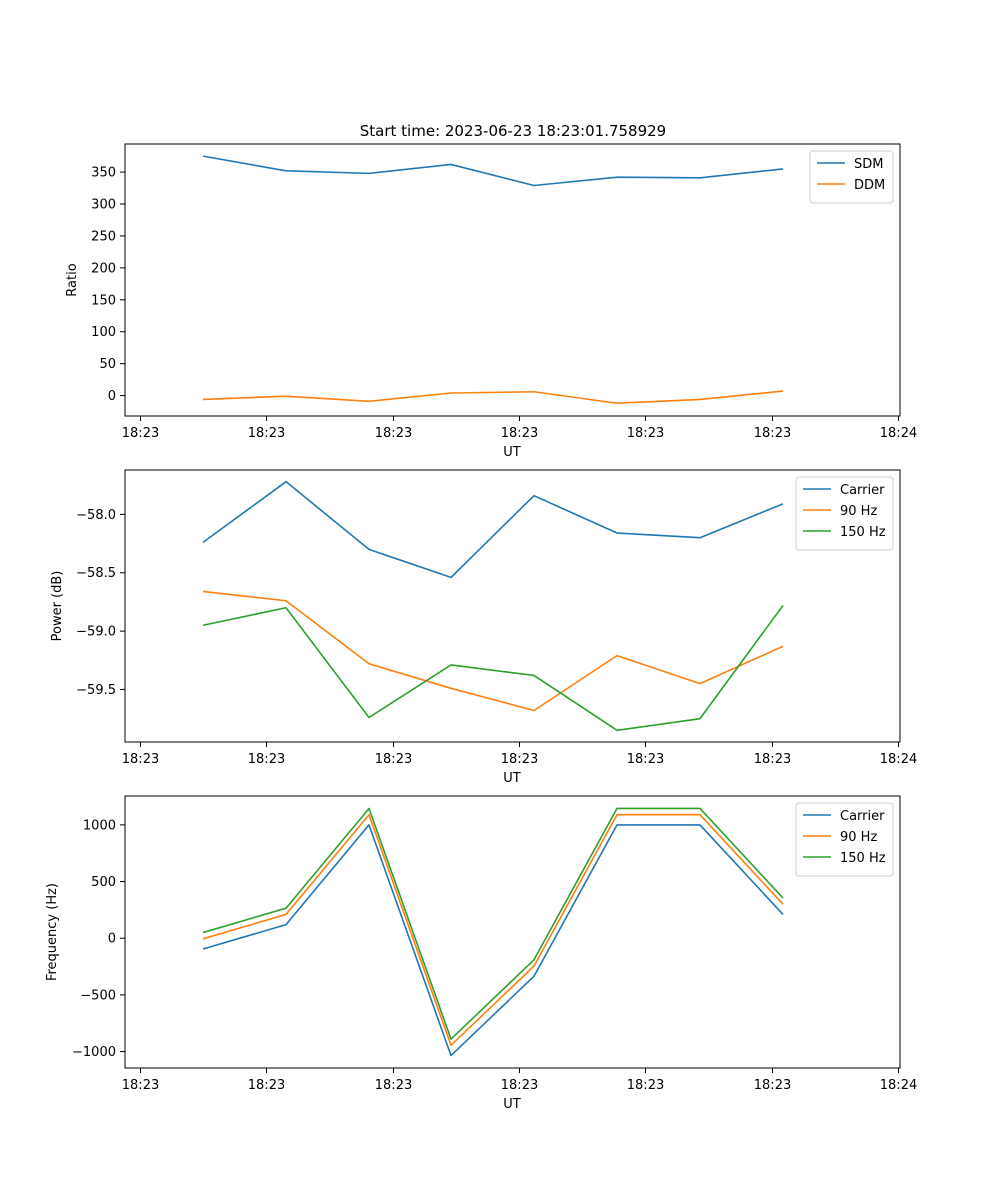 Image resolution: width=1000 pixels, height=1200 pixels. I want to click on y-tick-label: −58.0, so click(96, 515).